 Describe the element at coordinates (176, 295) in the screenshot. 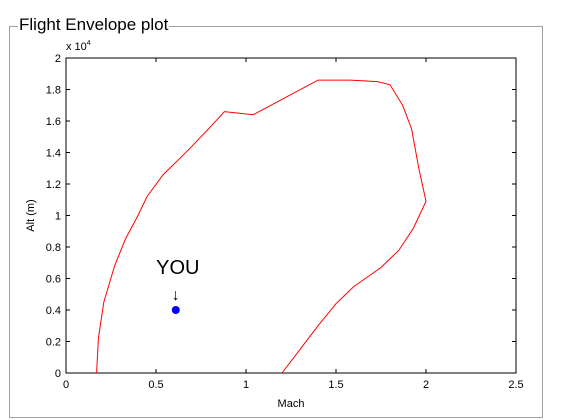

I see `you-arrow-icon: ↓` at that location.